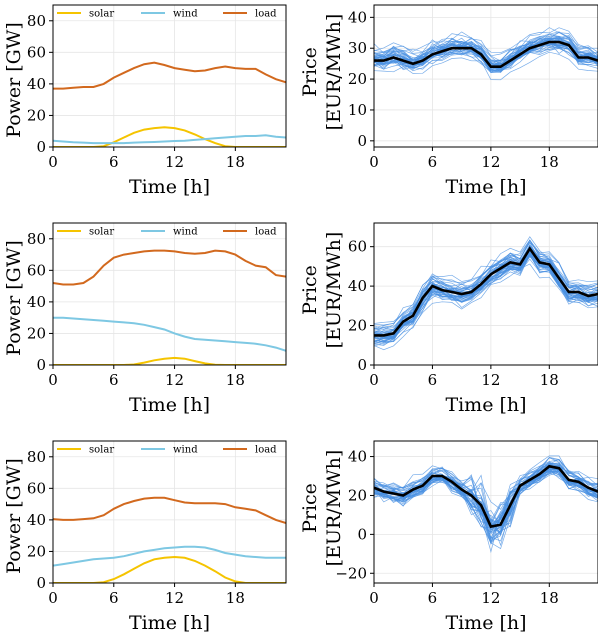  What do you see at coordinates (357, 48) in the screenshot?
I see `y-tick-label: 30` at bounding box center [357, 48].